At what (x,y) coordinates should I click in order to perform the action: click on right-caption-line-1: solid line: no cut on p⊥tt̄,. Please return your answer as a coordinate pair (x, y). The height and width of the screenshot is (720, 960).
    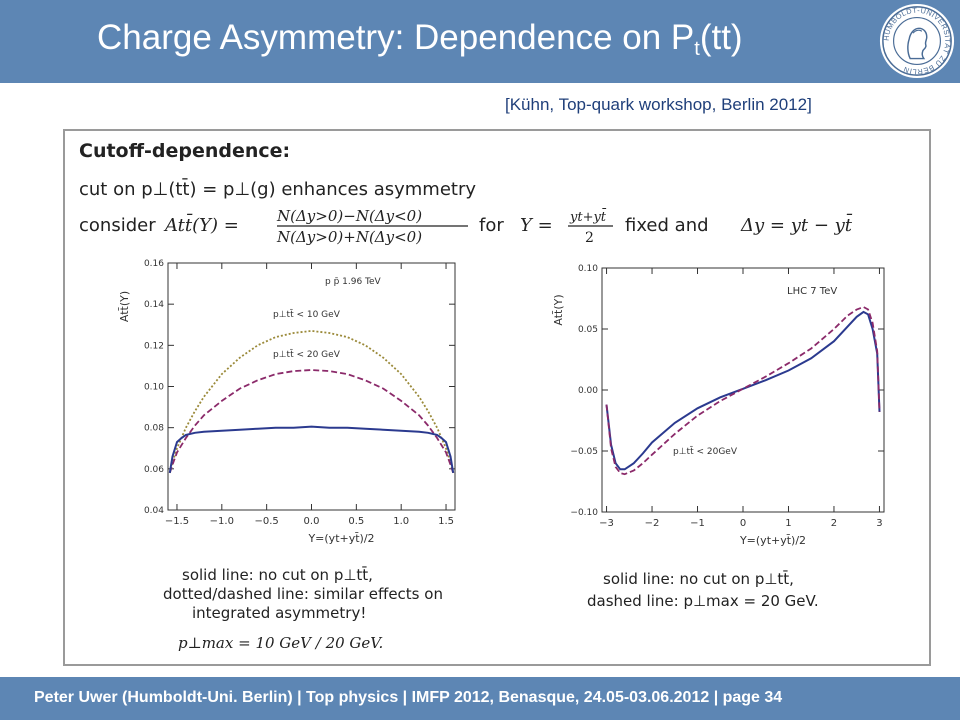
    Looking at the image, I should click on (698, 578).